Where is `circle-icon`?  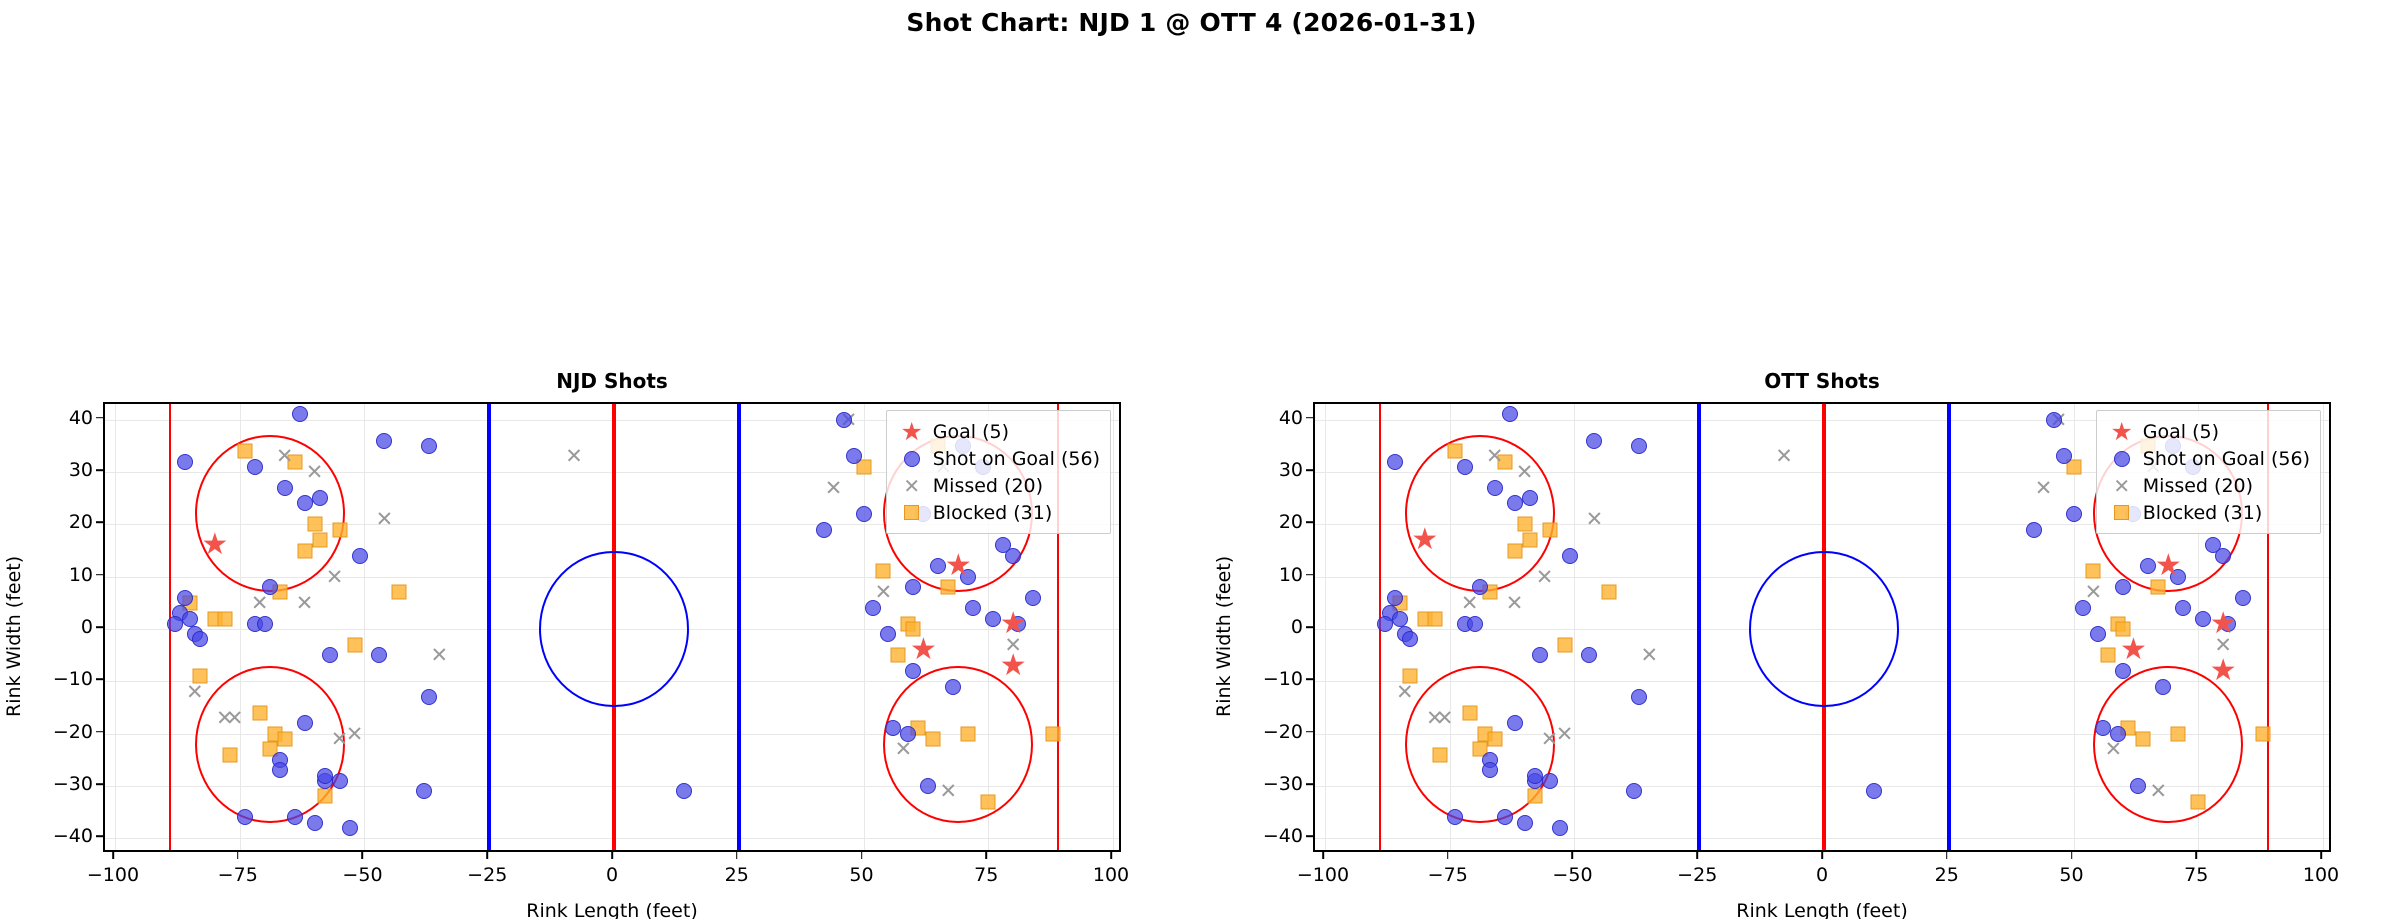 circle-icon is located at coordinates (2121, 458).